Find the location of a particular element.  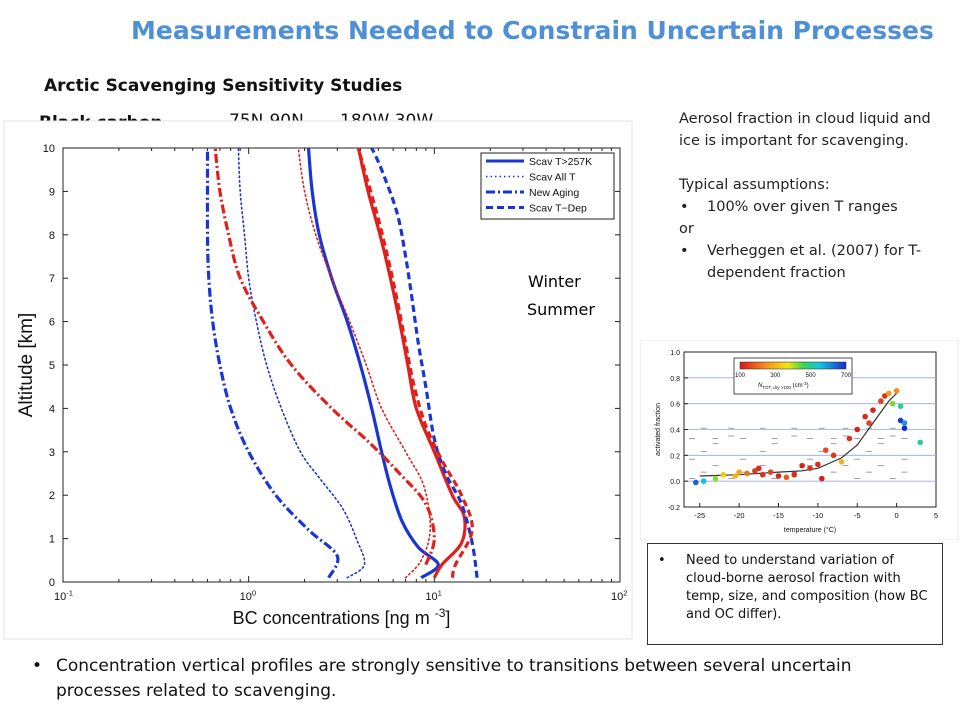

colorbar-tick-label: 300 is located at coordinates (775, 376).